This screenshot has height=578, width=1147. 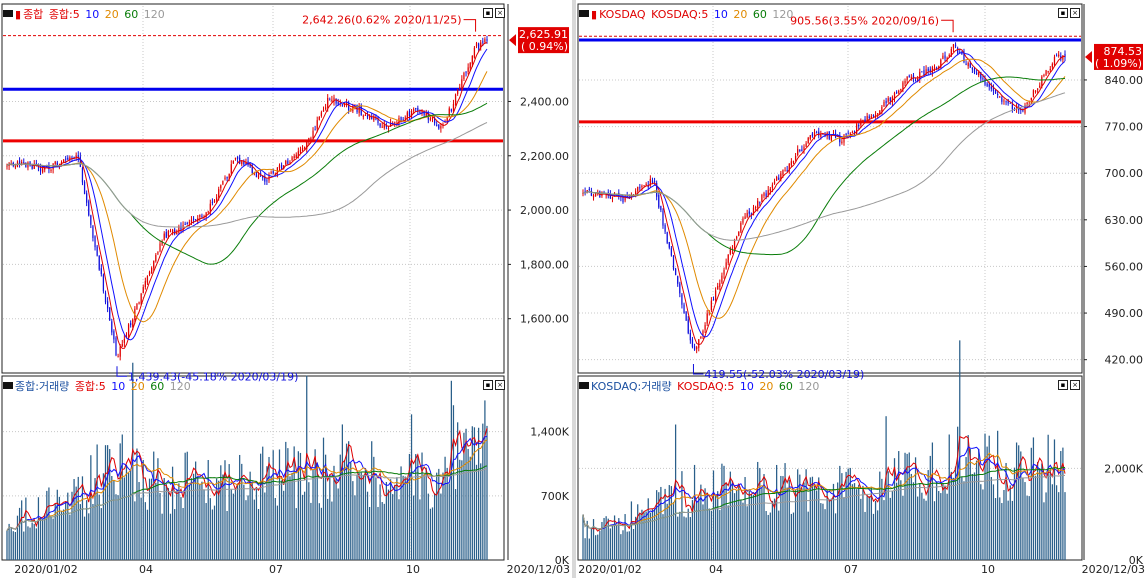 I want to click on legend-prefix: ▮, so click(x=18, y=14).